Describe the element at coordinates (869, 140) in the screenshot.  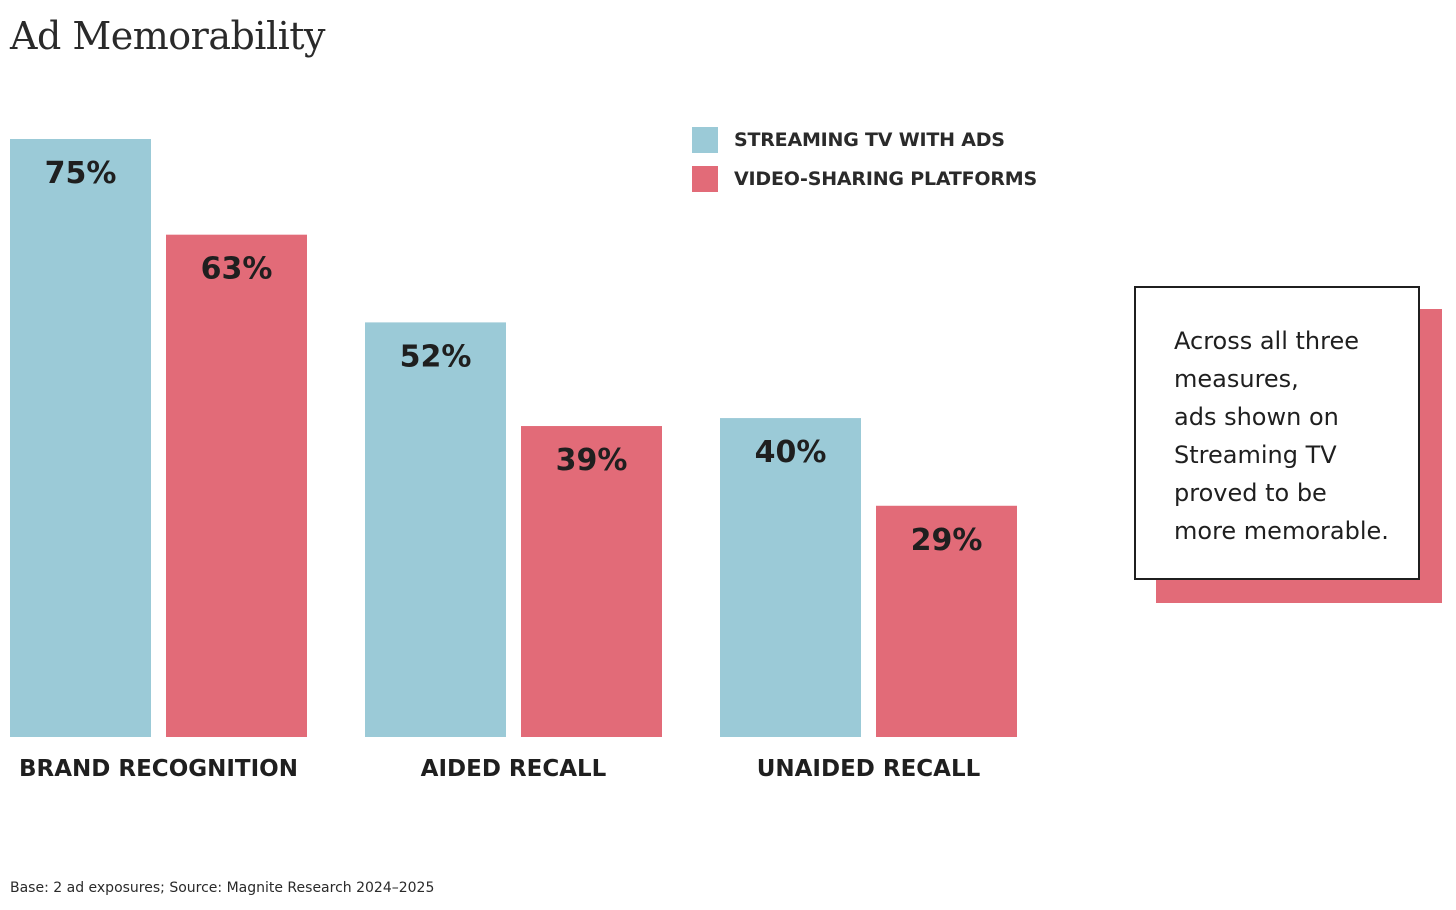
I see `legend-label-streaming-tv: STREAMING TV WITH ADS` at that location.